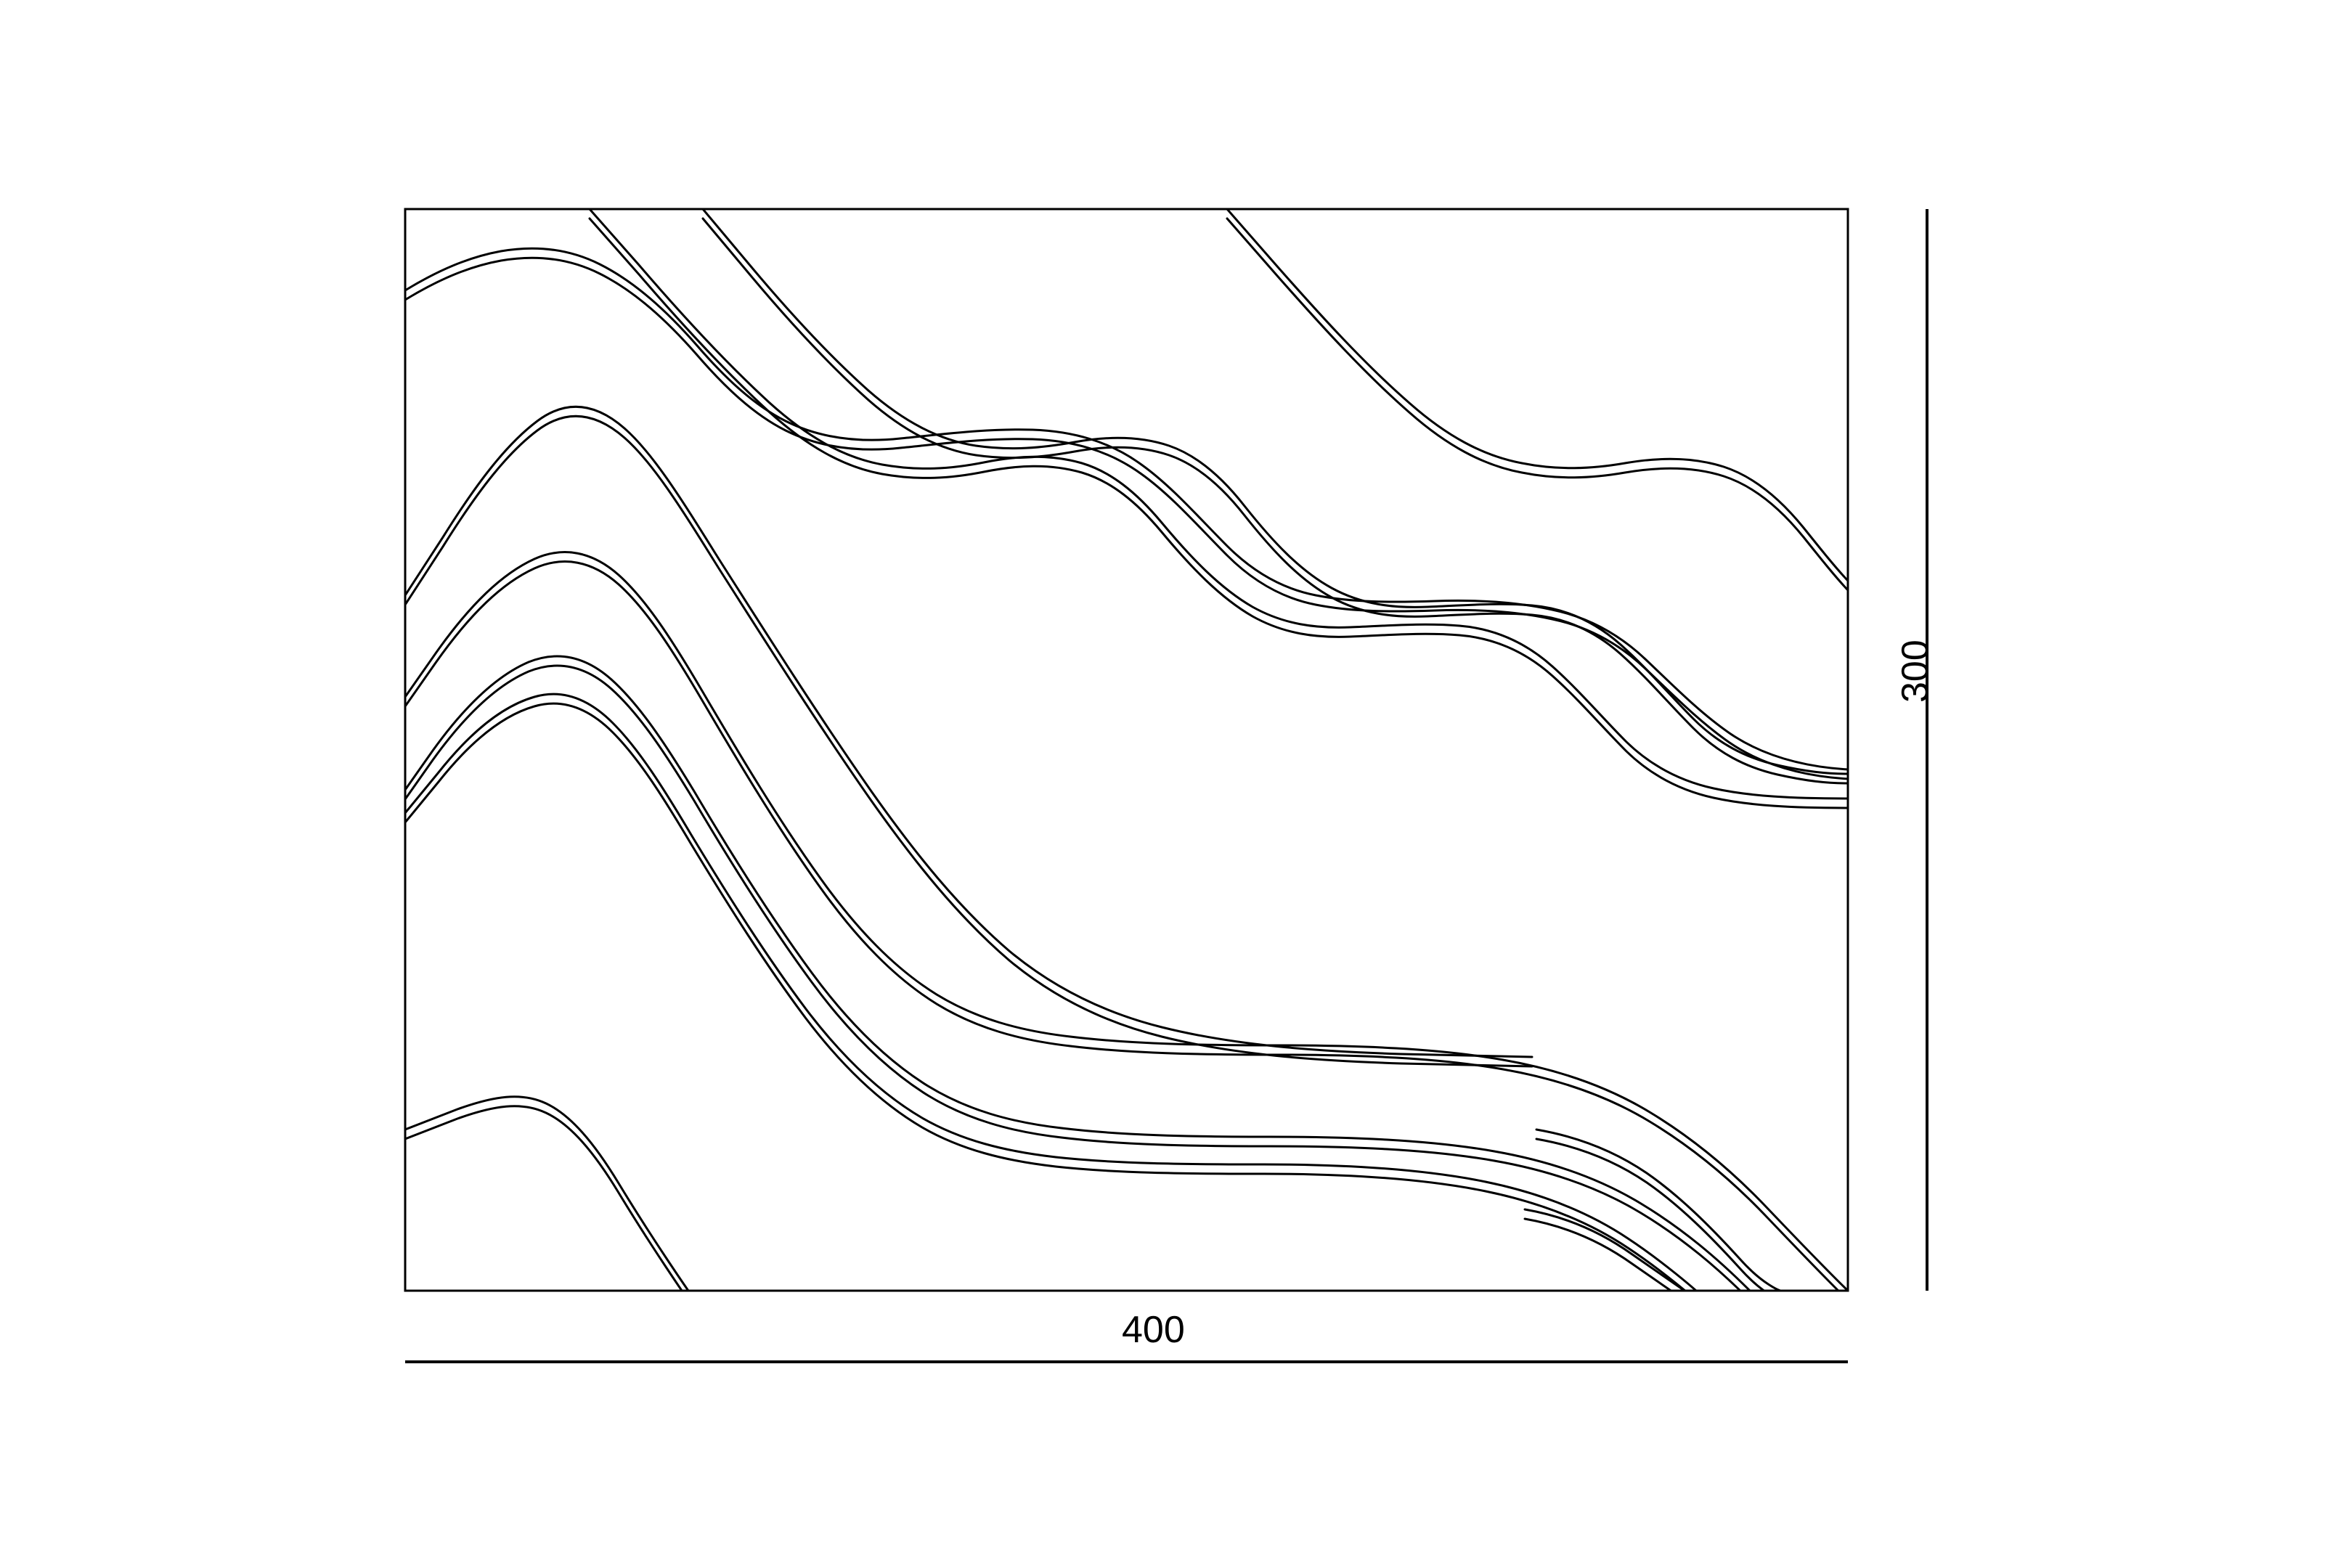 This screenshot has width=2338, height=1568. What do you see at coordinates (1153, 1330) in the screenshot?
I see `width-dimension-label: 400` at bounding box center [1153, 1330].